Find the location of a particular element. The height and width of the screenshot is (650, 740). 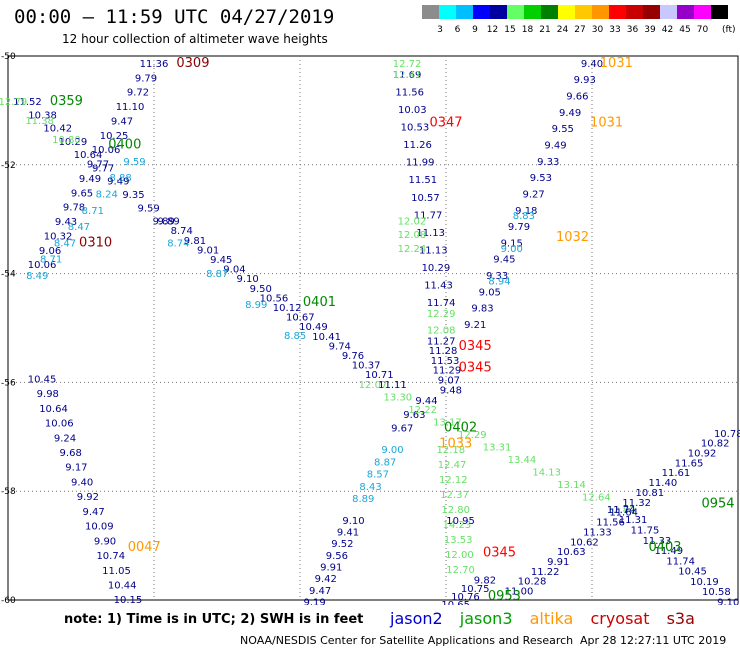

swh-value-label: 8.99 is located at coordinates (256, 305).